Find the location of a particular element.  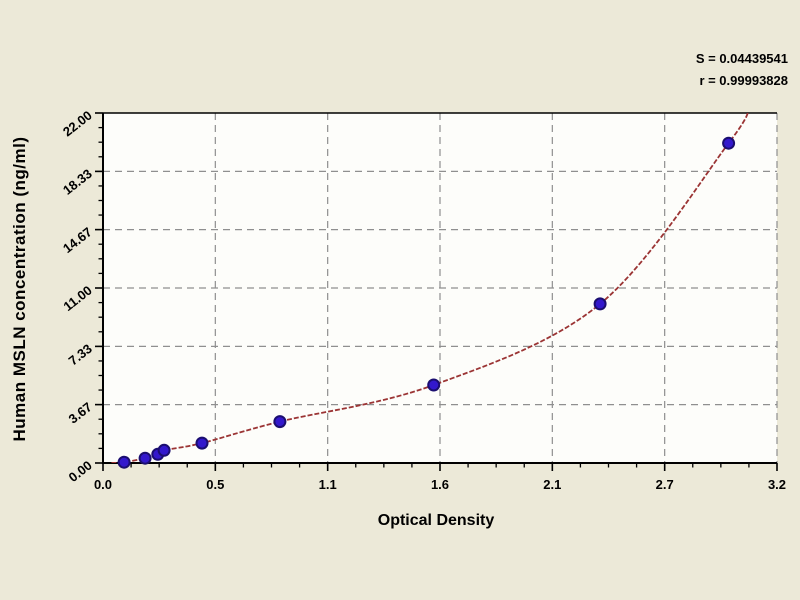

y-tick-label: 14.67 is located at coordinates (77, 240).